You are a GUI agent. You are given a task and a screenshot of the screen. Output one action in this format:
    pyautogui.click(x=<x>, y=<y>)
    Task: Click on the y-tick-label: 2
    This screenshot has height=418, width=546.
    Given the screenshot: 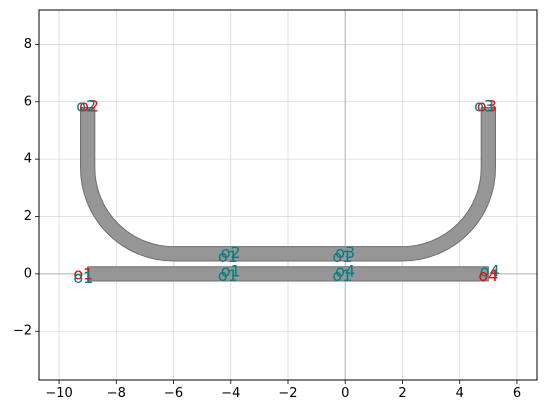 What is the action you would take?
    pyautogui.click(x=28, y=216)
    